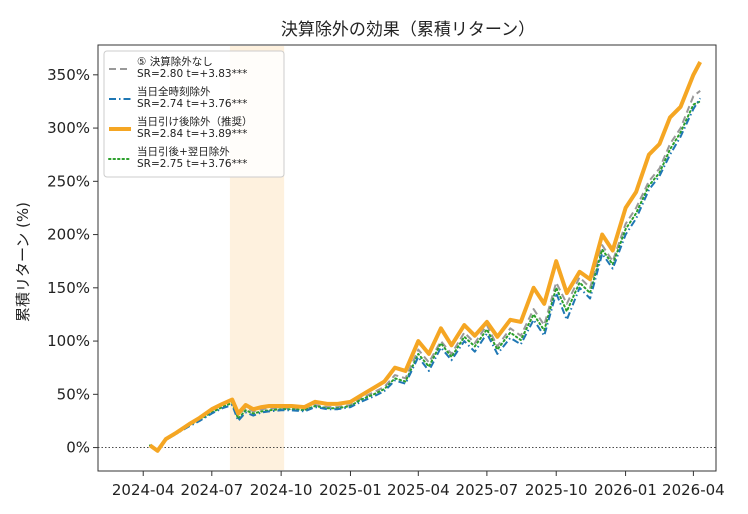 The height and width of the screenshot is (514, 748). I want to click on x-tick-label: 2026-04, so click(693, 490).